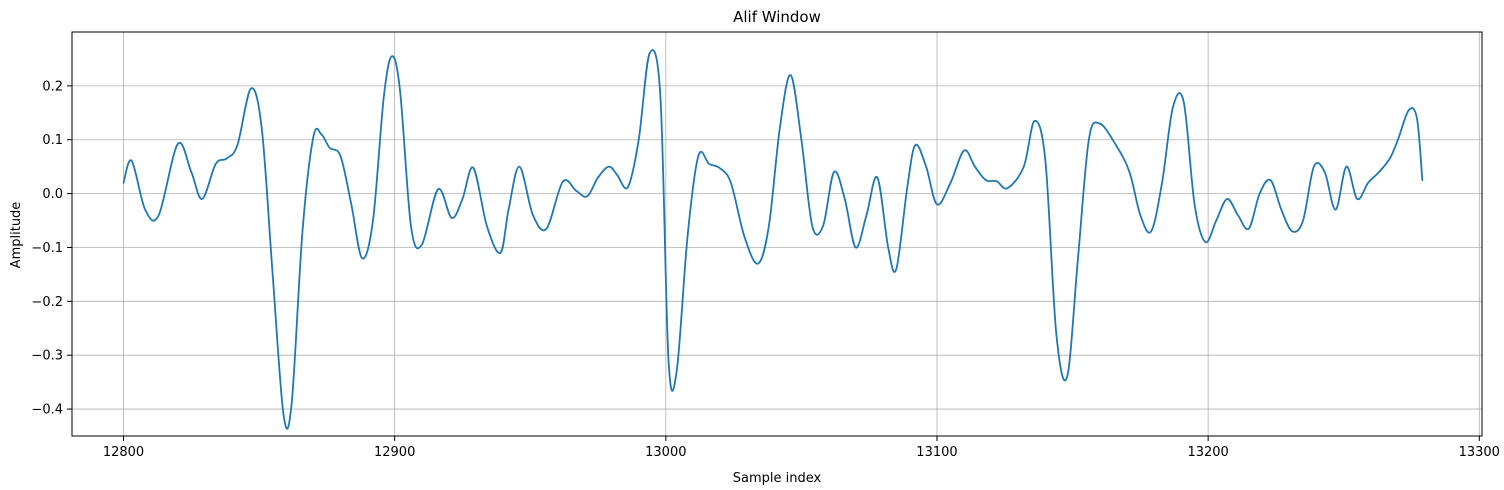 This screenshot has height=490, width=1504. What do you see at coordinates (1207, 452) in the screenshot?
I see `x-tick-label: 13200` at bounding box center [1207, 452].